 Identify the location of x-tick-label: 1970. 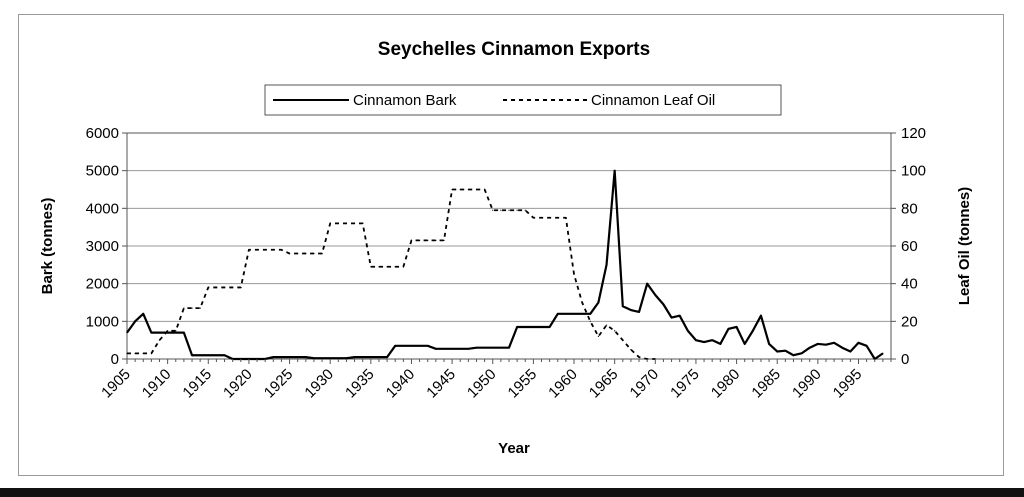
(645, 384).